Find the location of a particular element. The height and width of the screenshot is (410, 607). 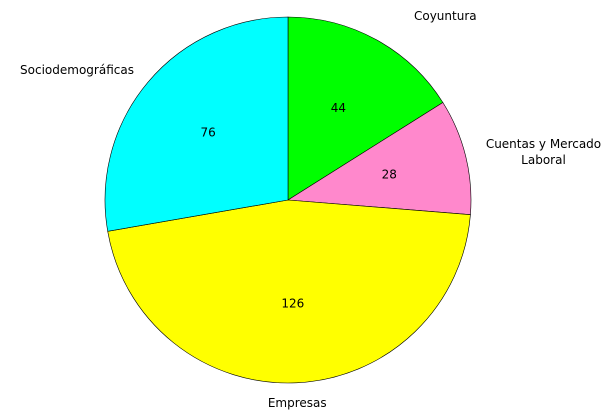

category-label: Empresas is located at coordinates (297, 403).